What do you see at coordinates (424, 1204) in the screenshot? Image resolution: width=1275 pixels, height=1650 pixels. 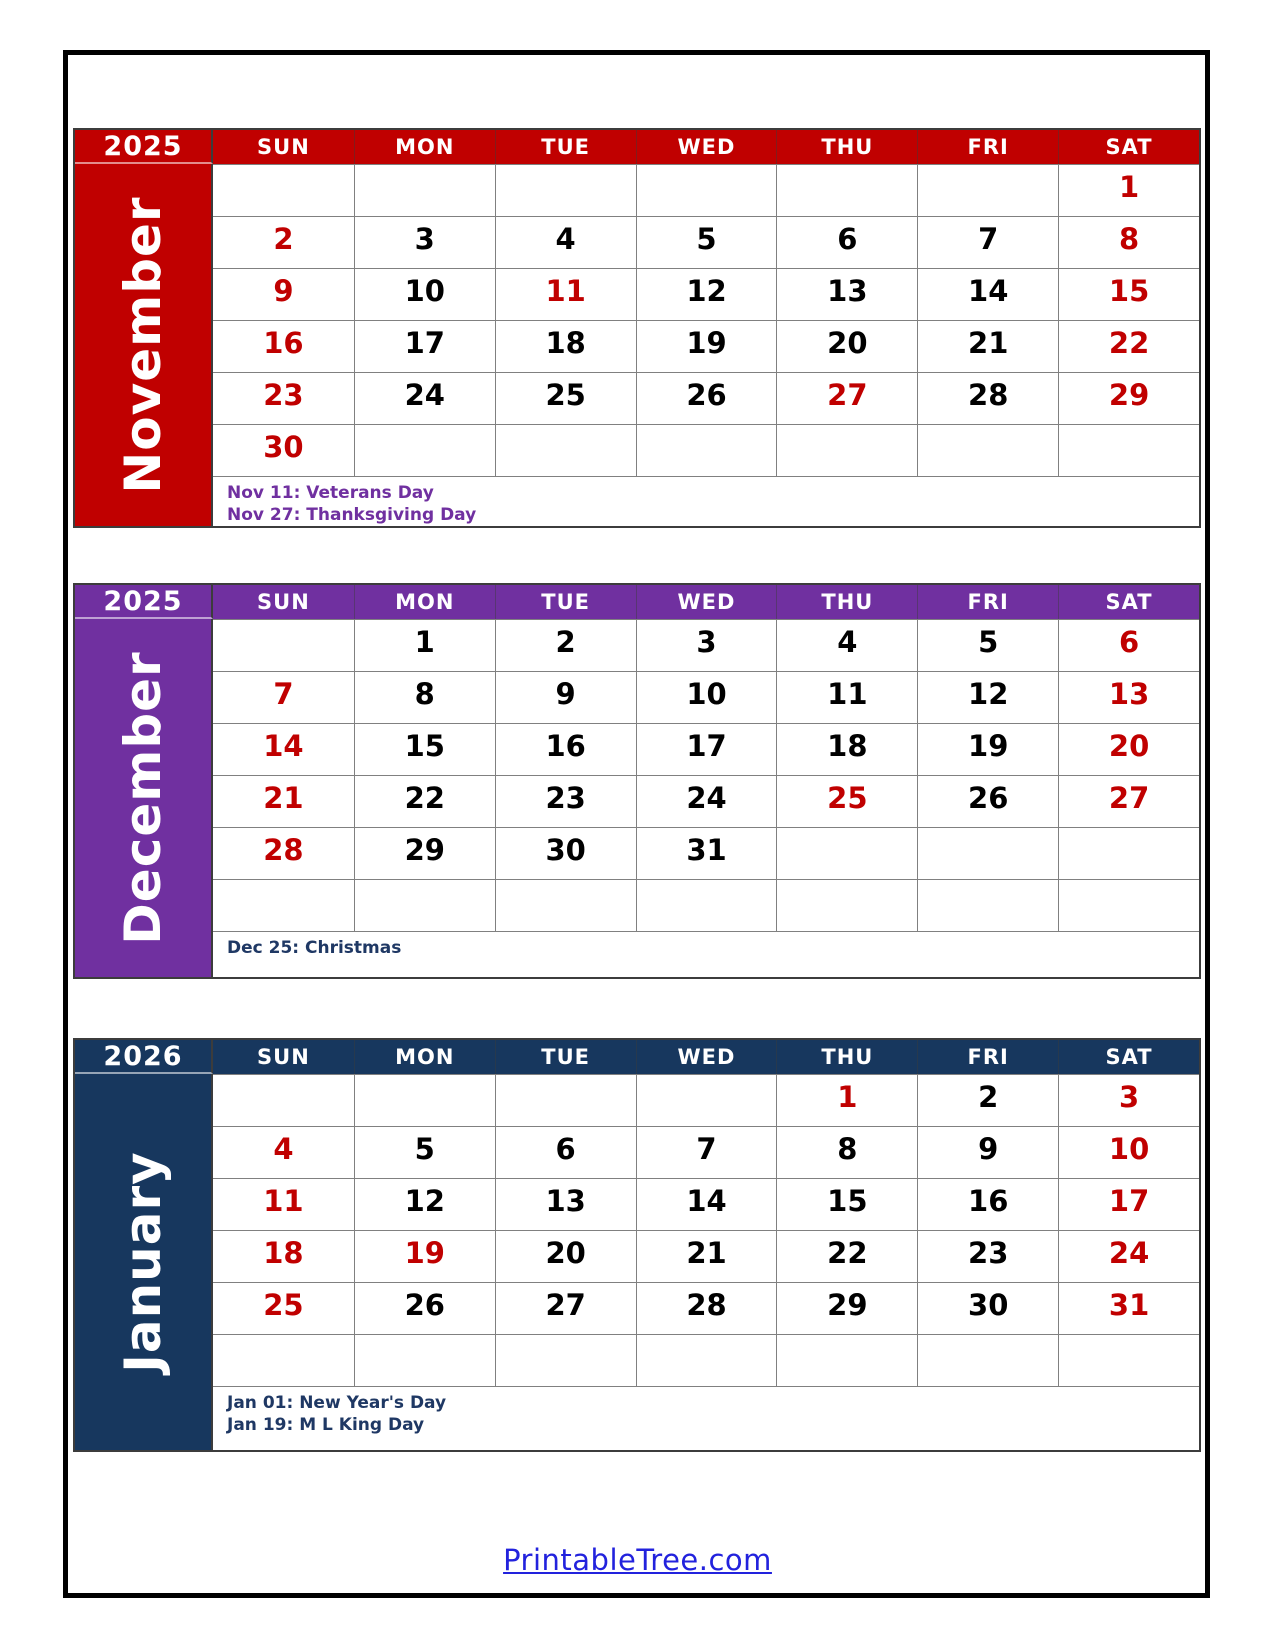 I see `day-cell: 12` at bounding box center [424, 1204].